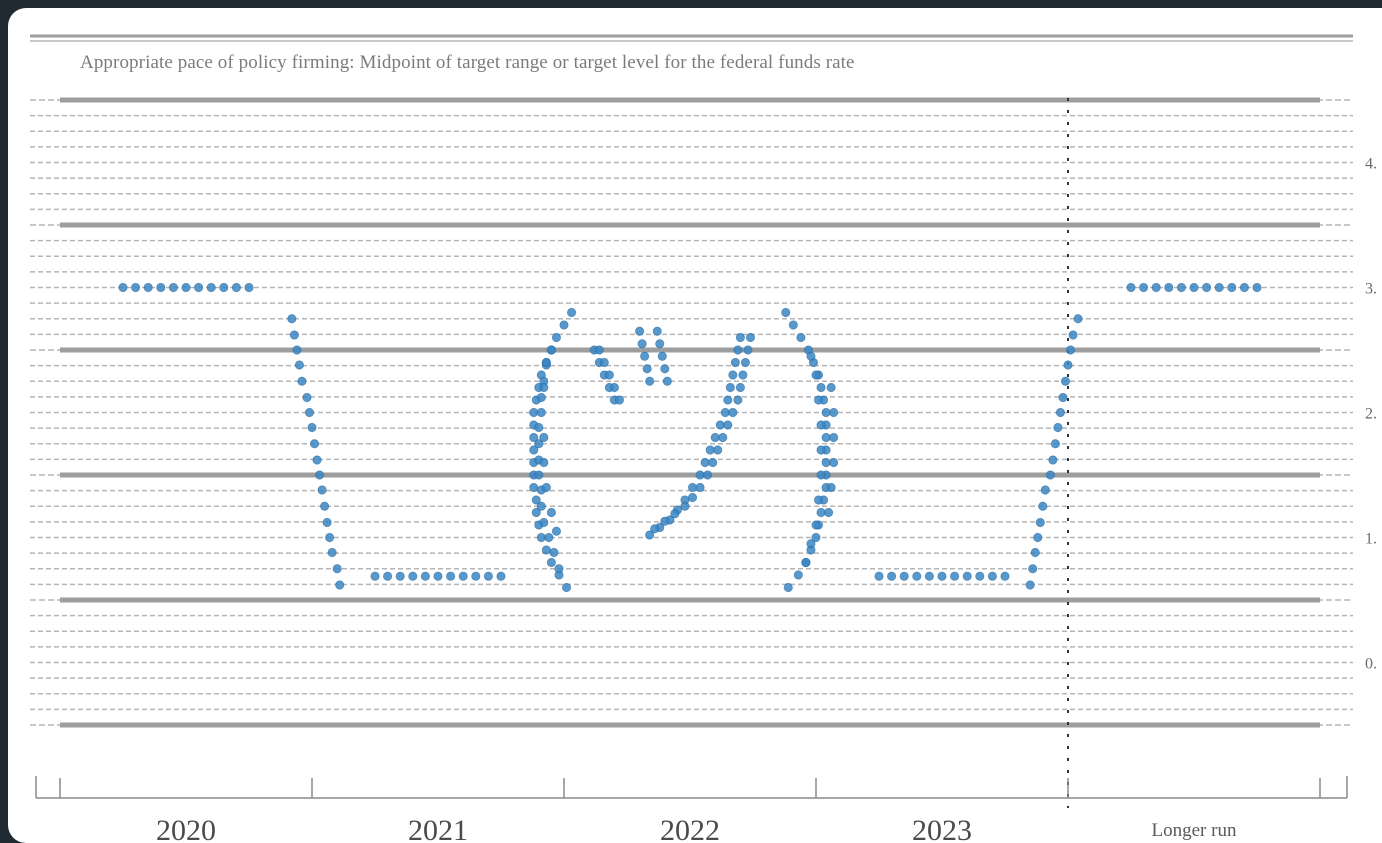 This screenshot has height=843, width=1382. I want to click on y-tick-label: 3., so click(1371, 289).